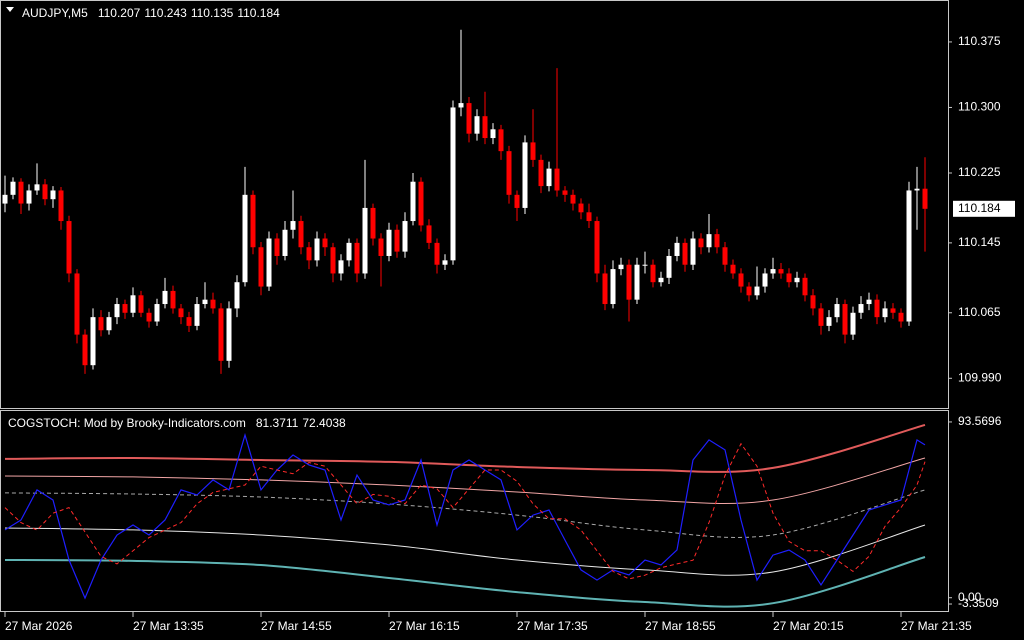 The width and height of the screenshot is (1024, 640). What do you see at coordinates (296, 626) in the screenshot?
I see `time-label: 27 Mar 14:55` at bounding box center [296, 626].